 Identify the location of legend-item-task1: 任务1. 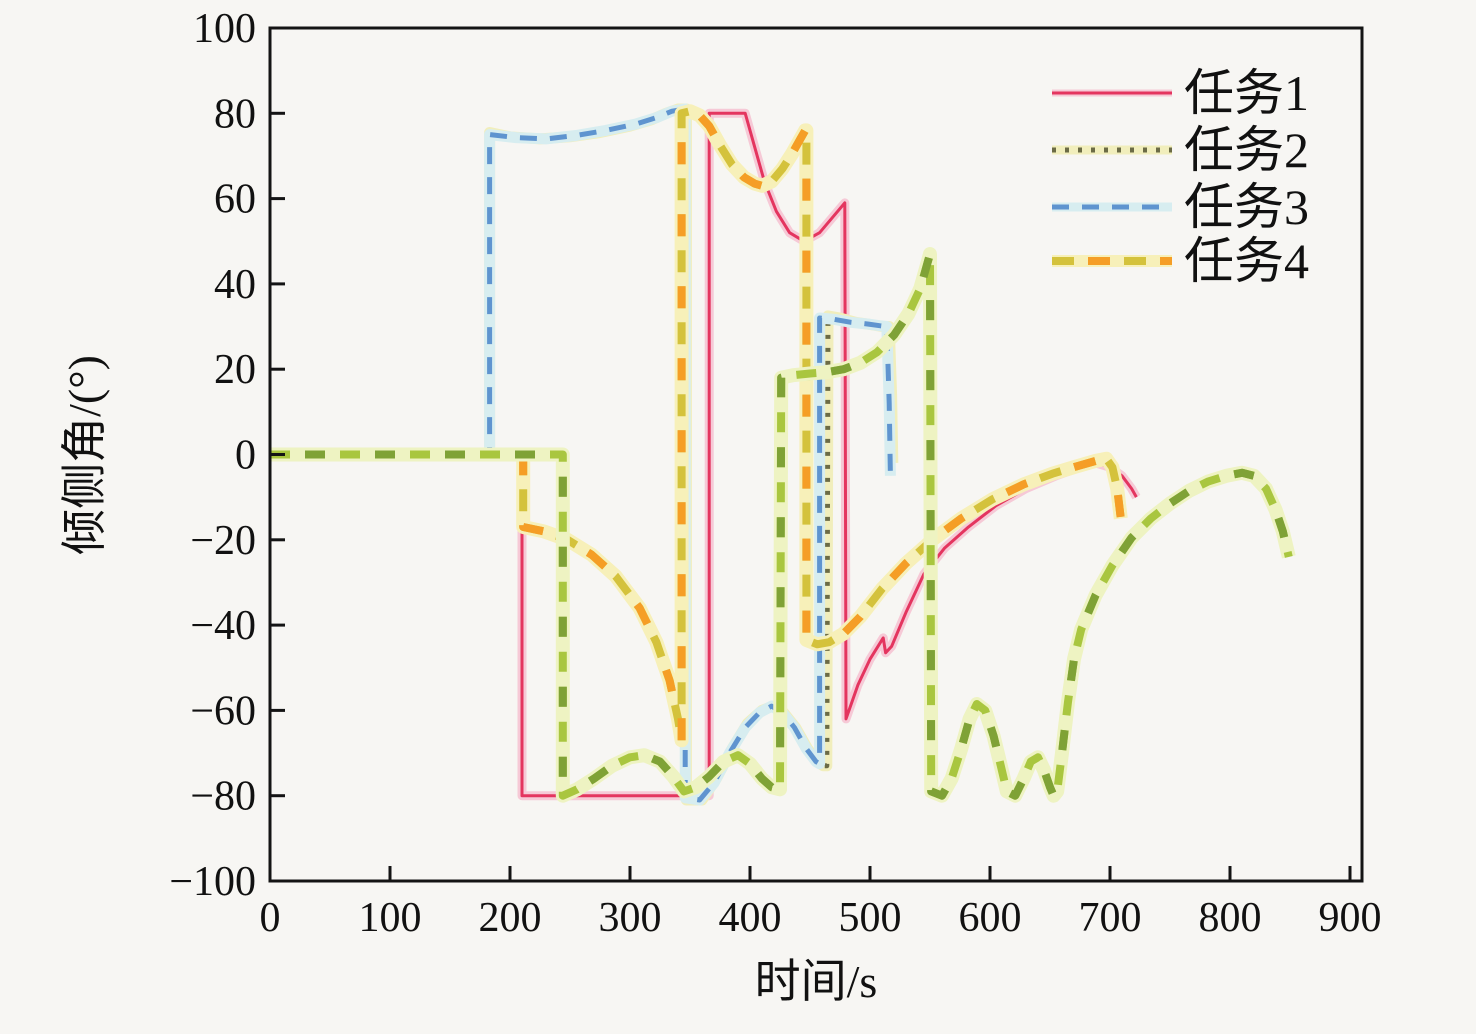
(1180, 93).